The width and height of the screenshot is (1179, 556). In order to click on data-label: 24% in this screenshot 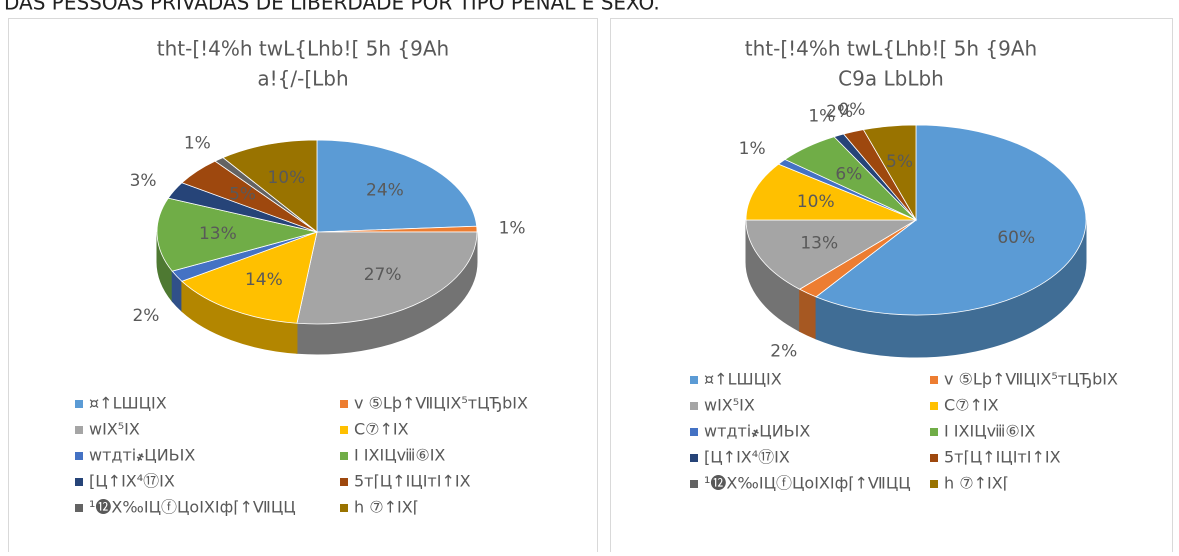, I will do `click(385, 190)`.